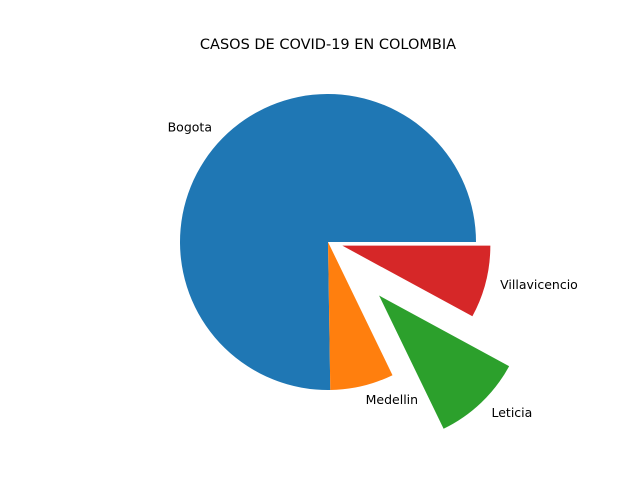  I want to click on pie-slice-medellin, so click(360, 316).